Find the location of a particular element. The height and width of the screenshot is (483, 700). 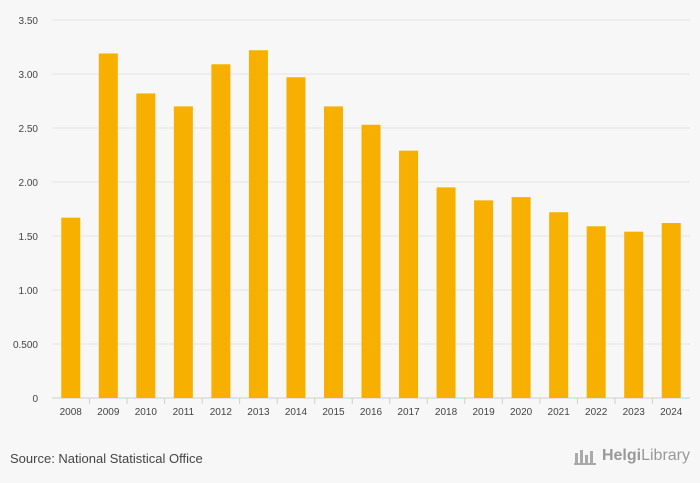

bar-2011 is located at coordinates (183, 252).